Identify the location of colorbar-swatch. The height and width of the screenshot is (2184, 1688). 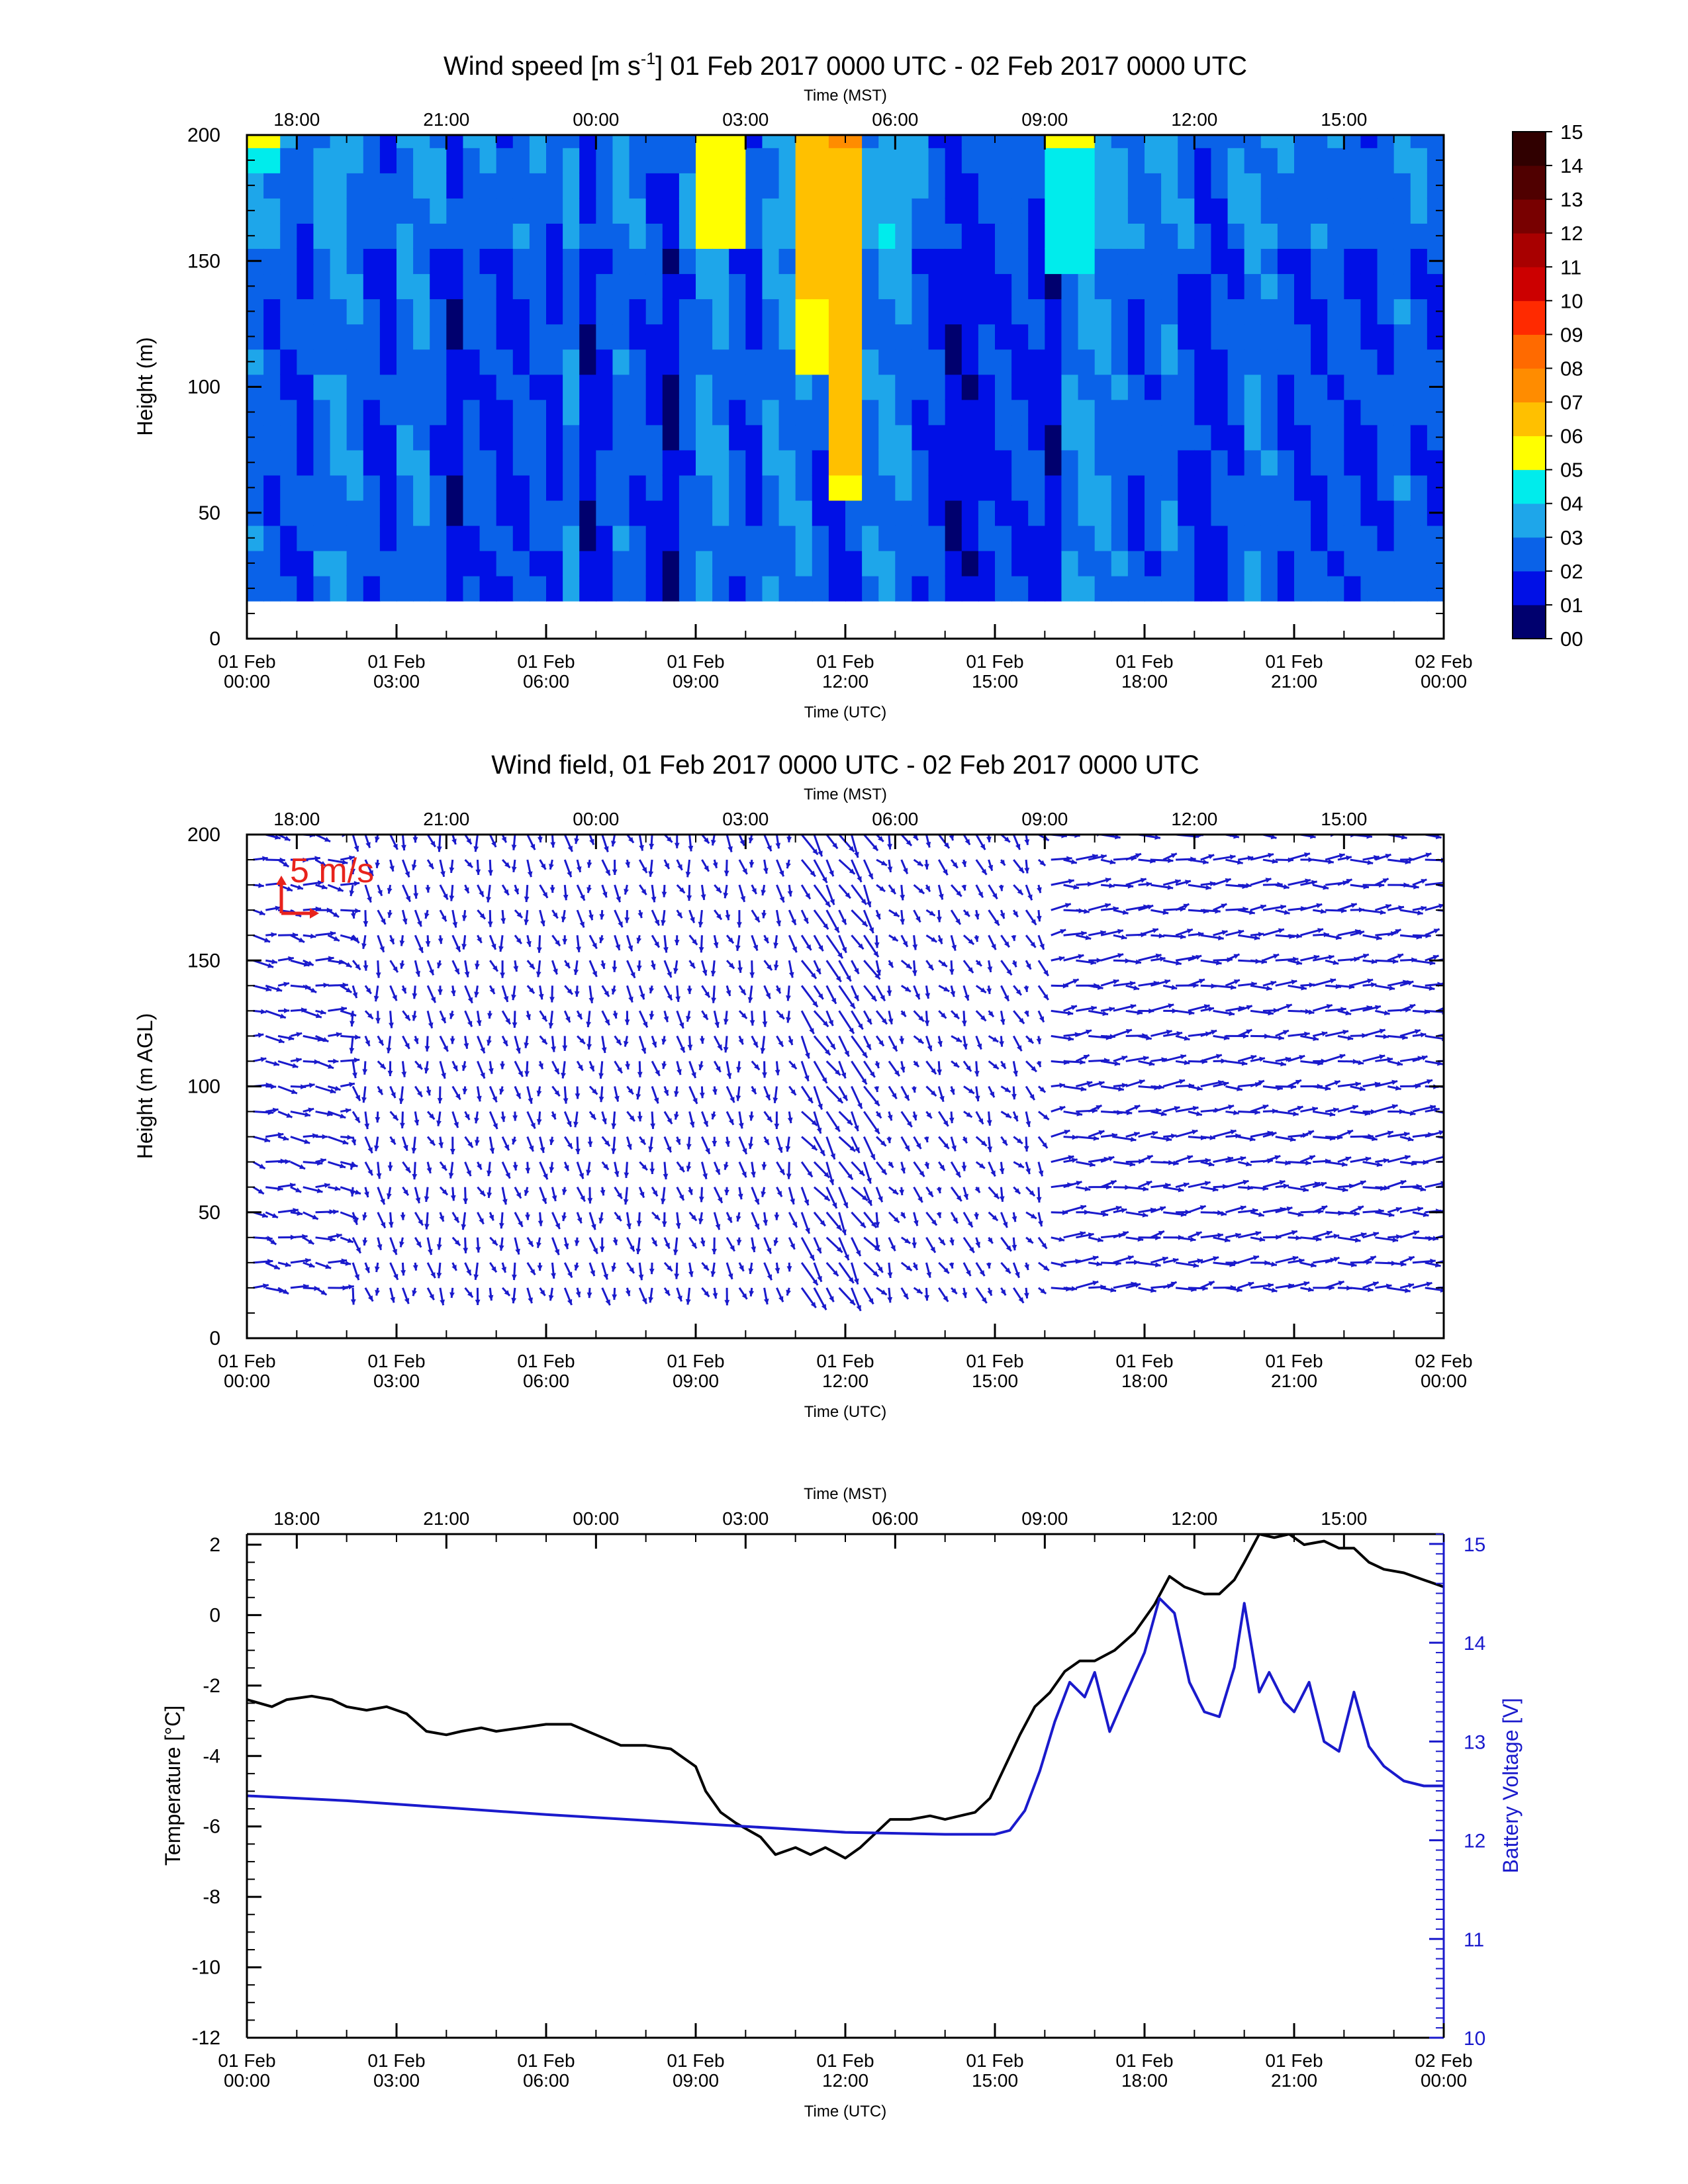
(1529, 250).